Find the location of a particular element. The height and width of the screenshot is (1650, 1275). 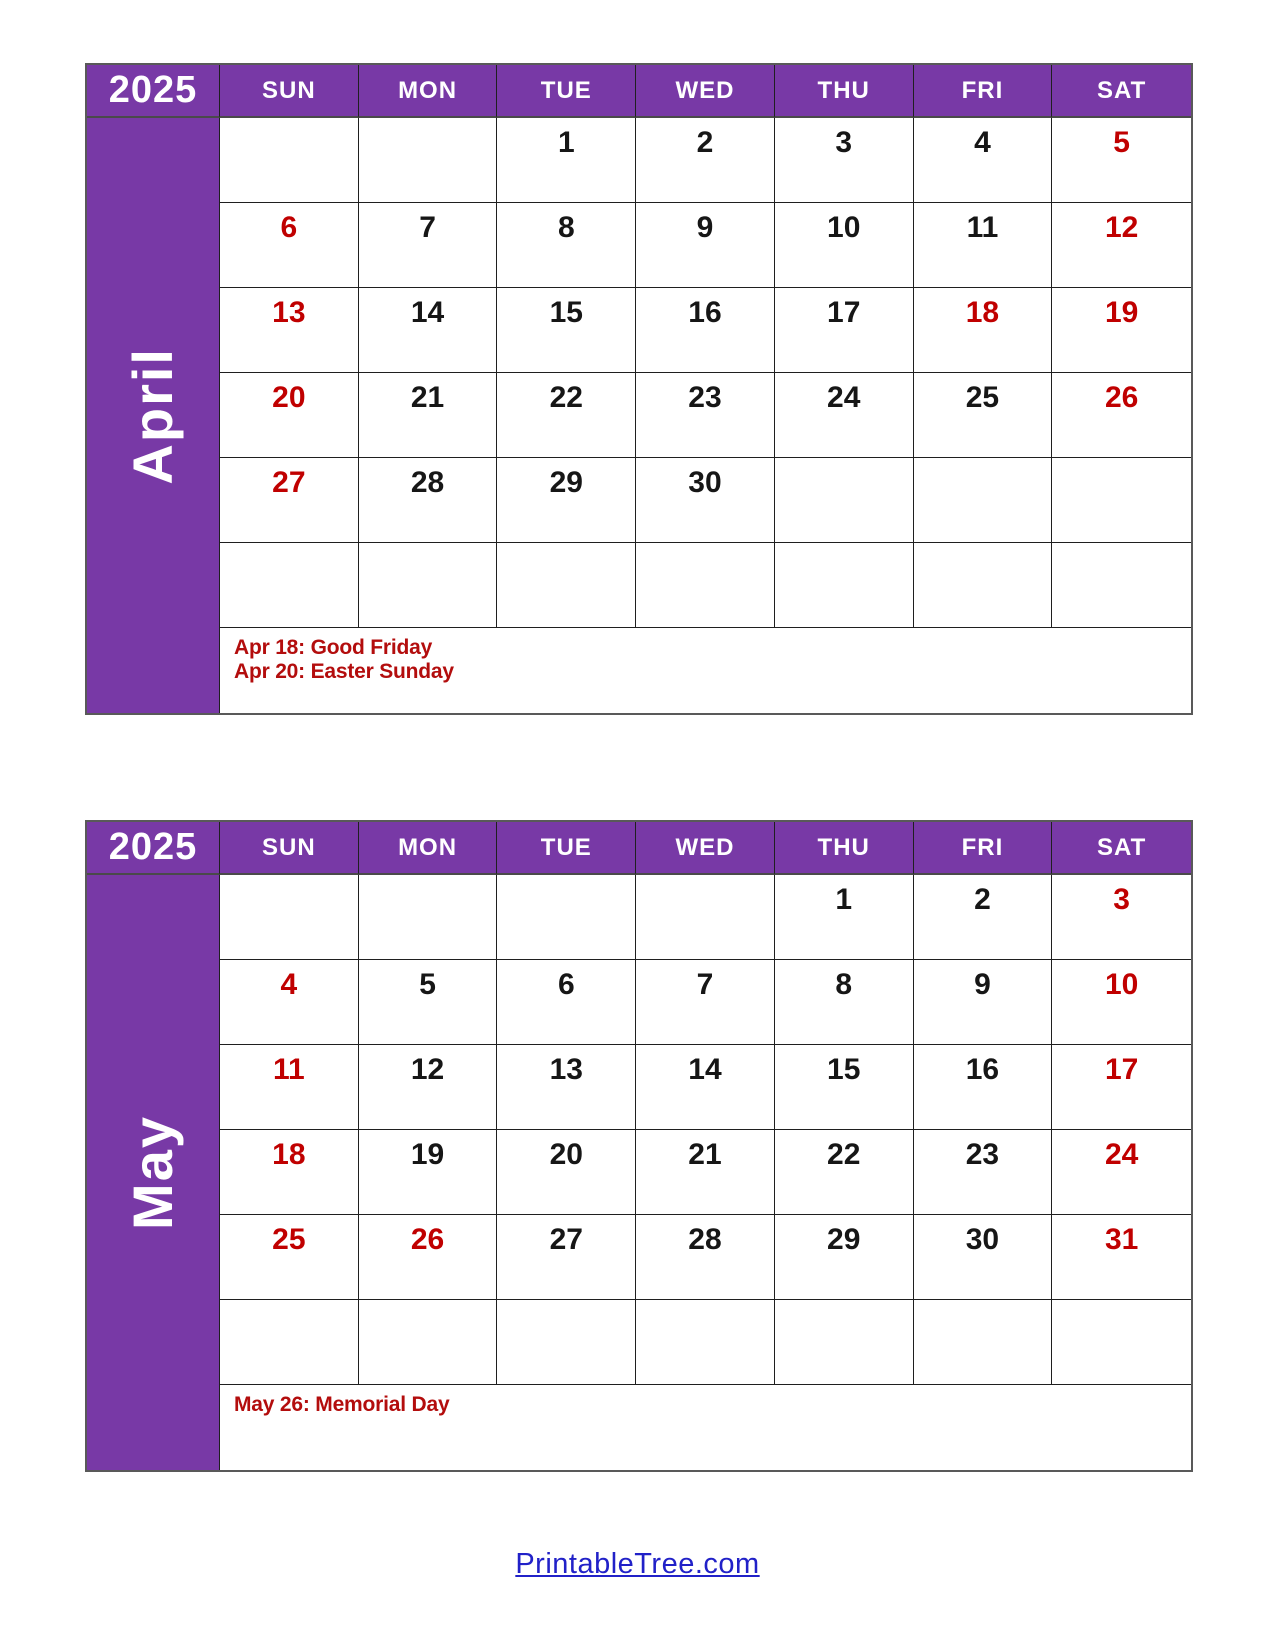

date-cell-17: 17 is located at coordinates (844, 330).